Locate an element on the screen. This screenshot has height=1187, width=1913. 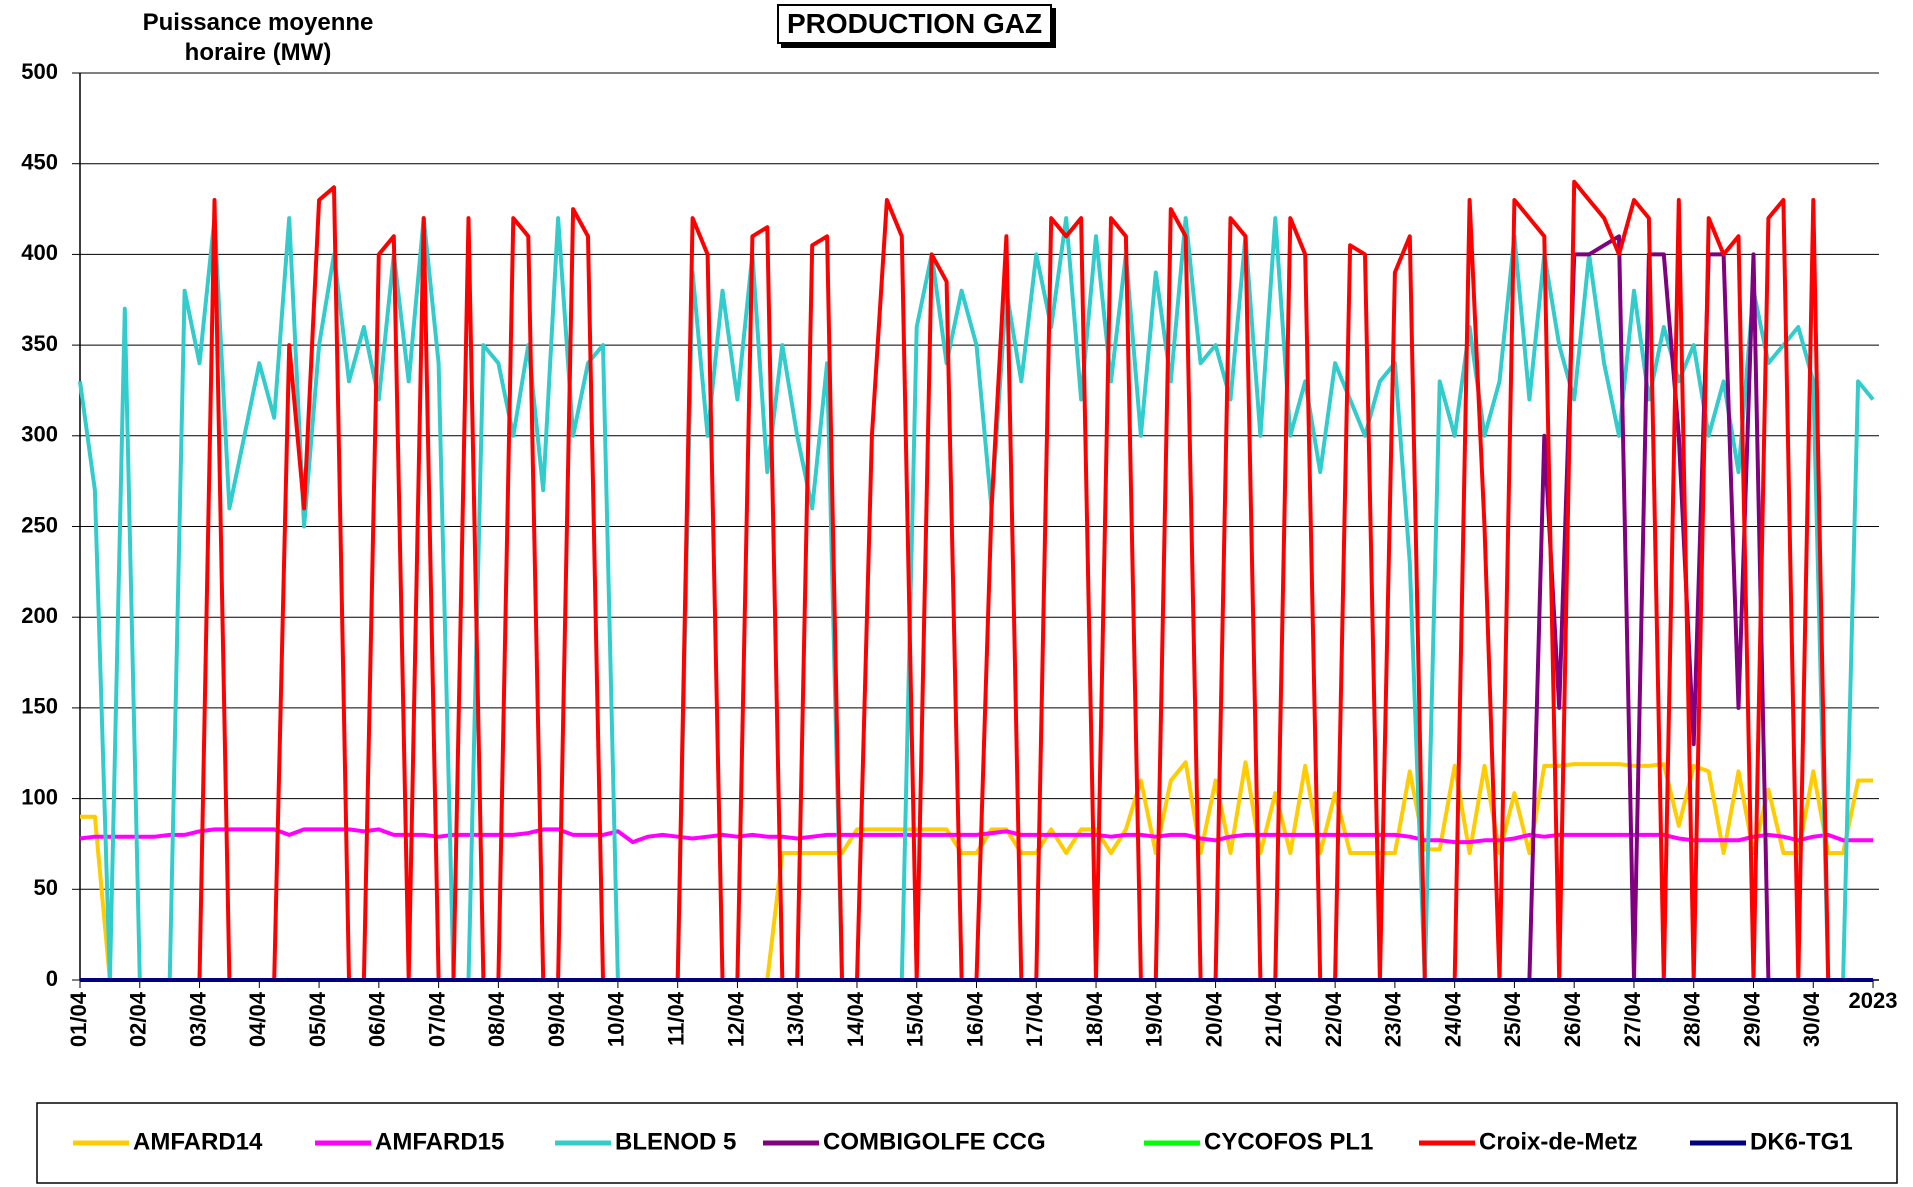
legend-item: CYCOFOS PL1 is located at coordinates (1258, 1141).